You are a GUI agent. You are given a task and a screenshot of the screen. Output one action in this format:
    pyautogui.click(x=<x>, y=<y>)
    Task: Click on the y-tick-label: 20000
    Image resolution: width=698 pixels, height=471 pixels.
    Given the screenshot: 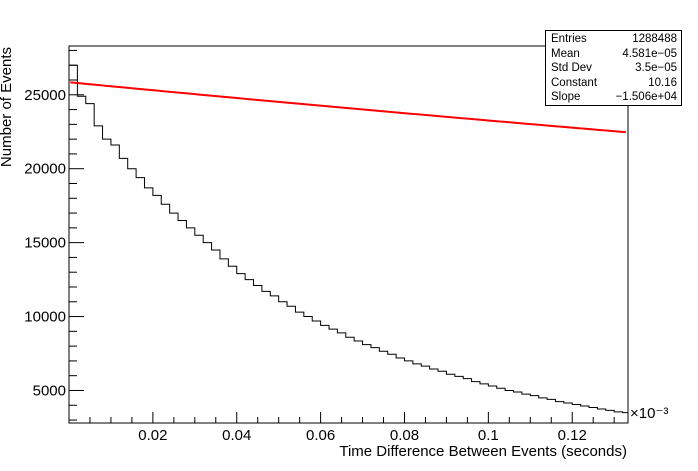 What is the action you would take?
    pyautogui.click(x=45, y=169)
    